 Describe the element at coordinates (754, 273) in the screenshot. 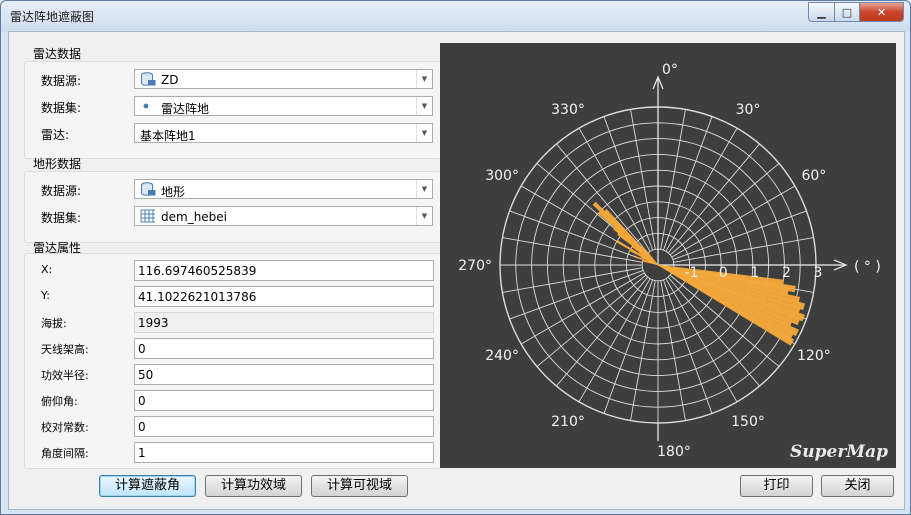

I see `radial-tick-label: 1` at that location.